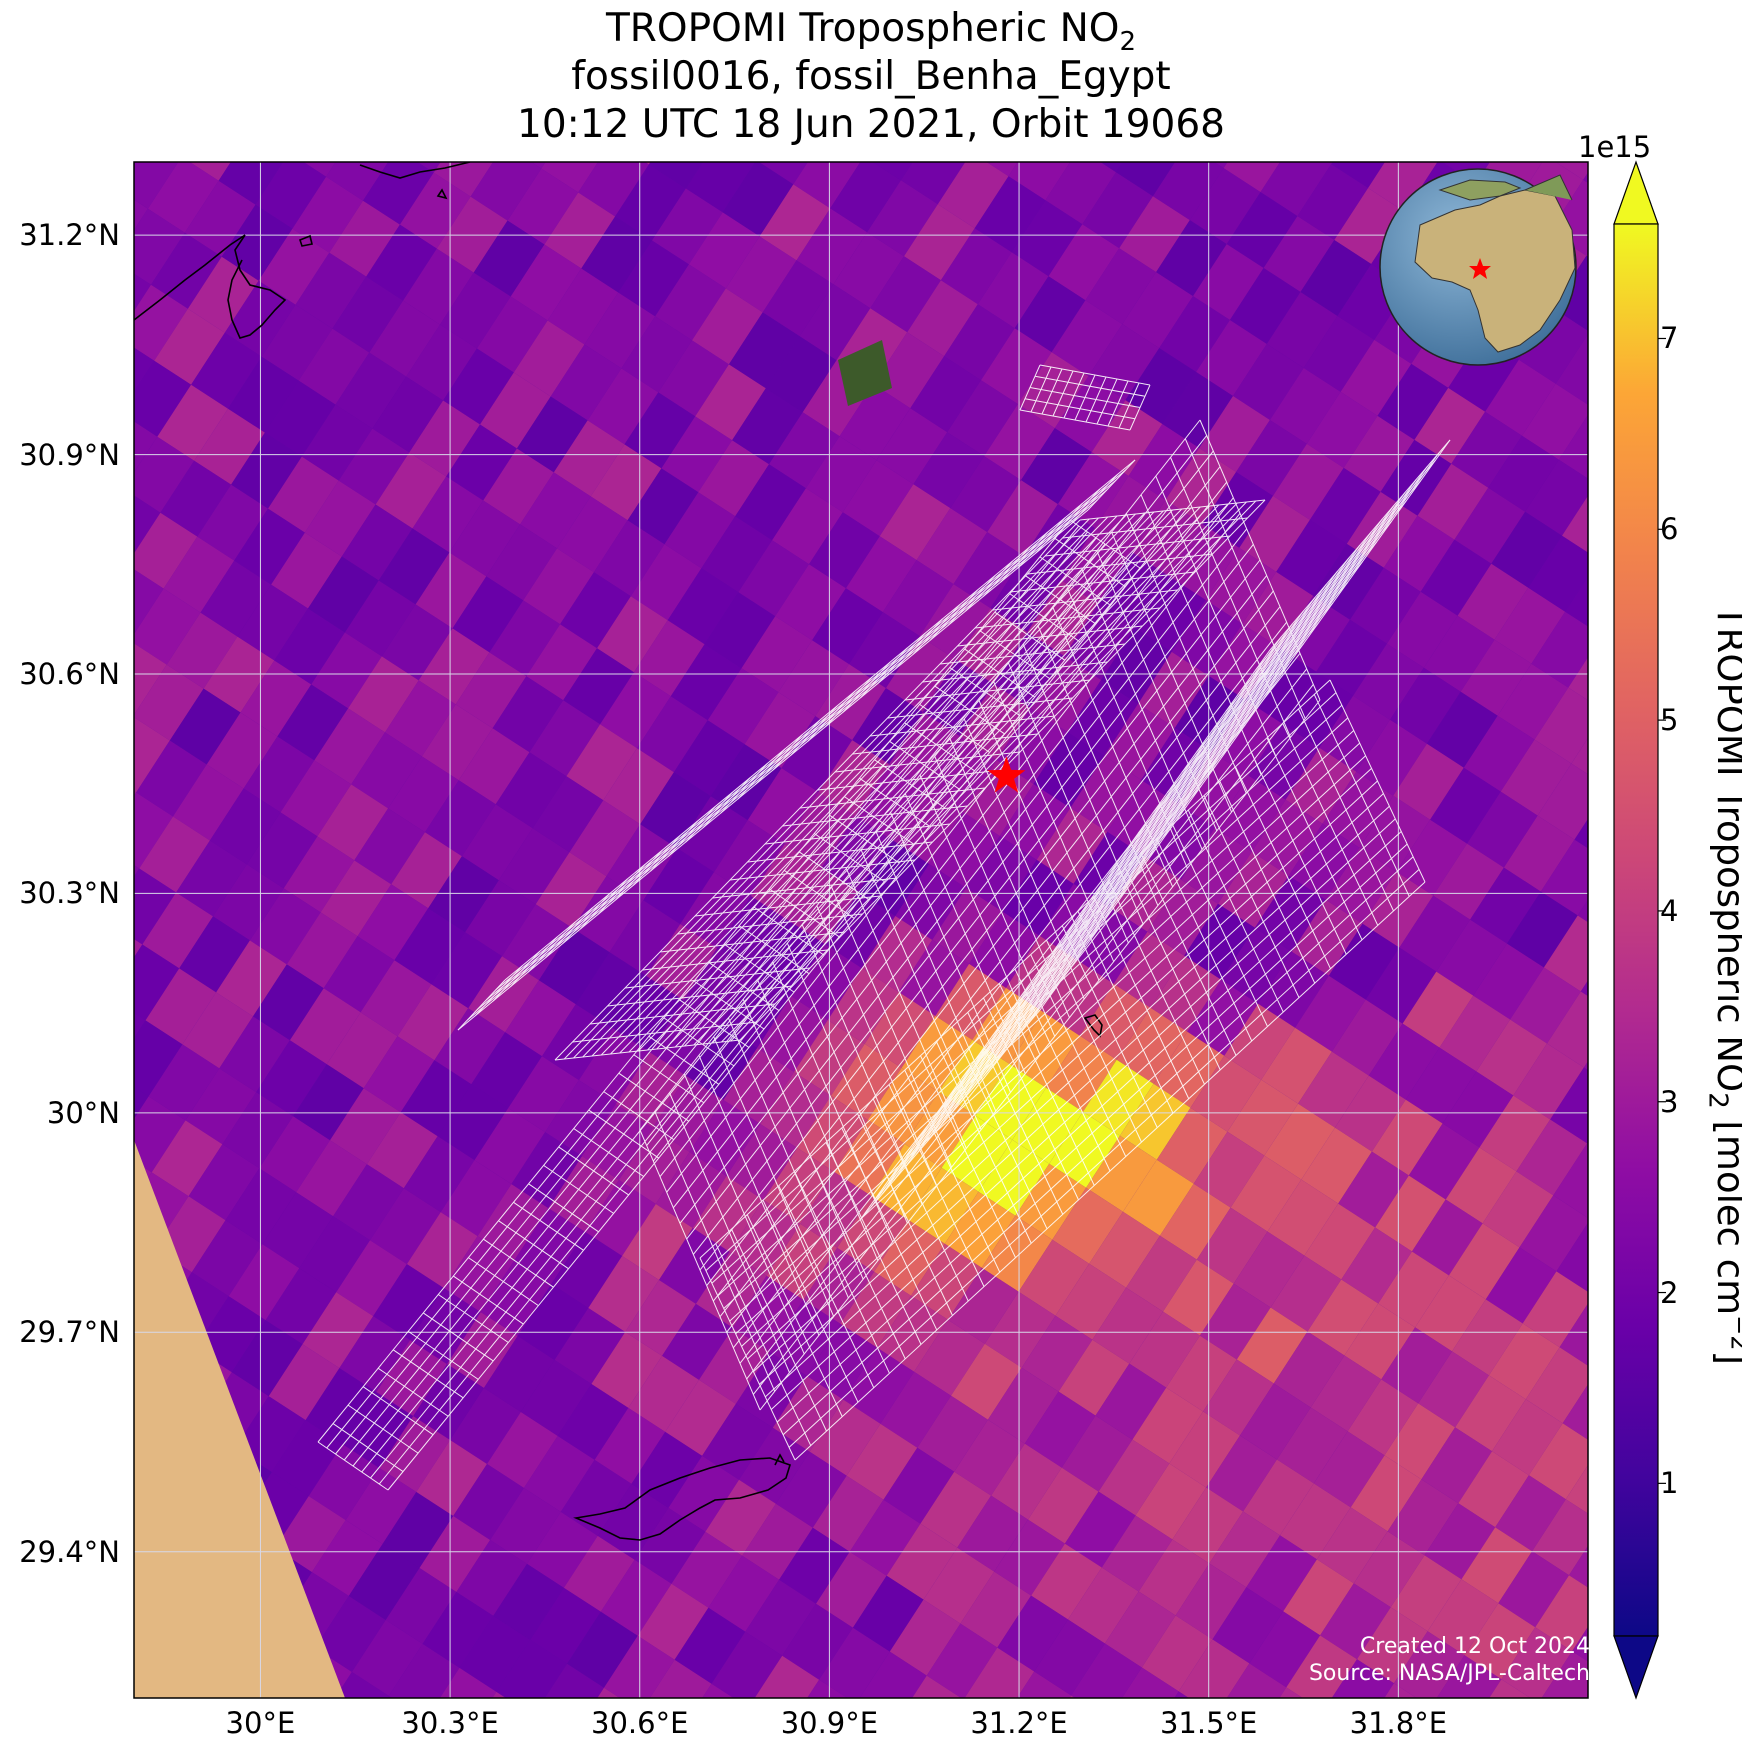  I want to click on vegetation-patch, so click(865, 373).